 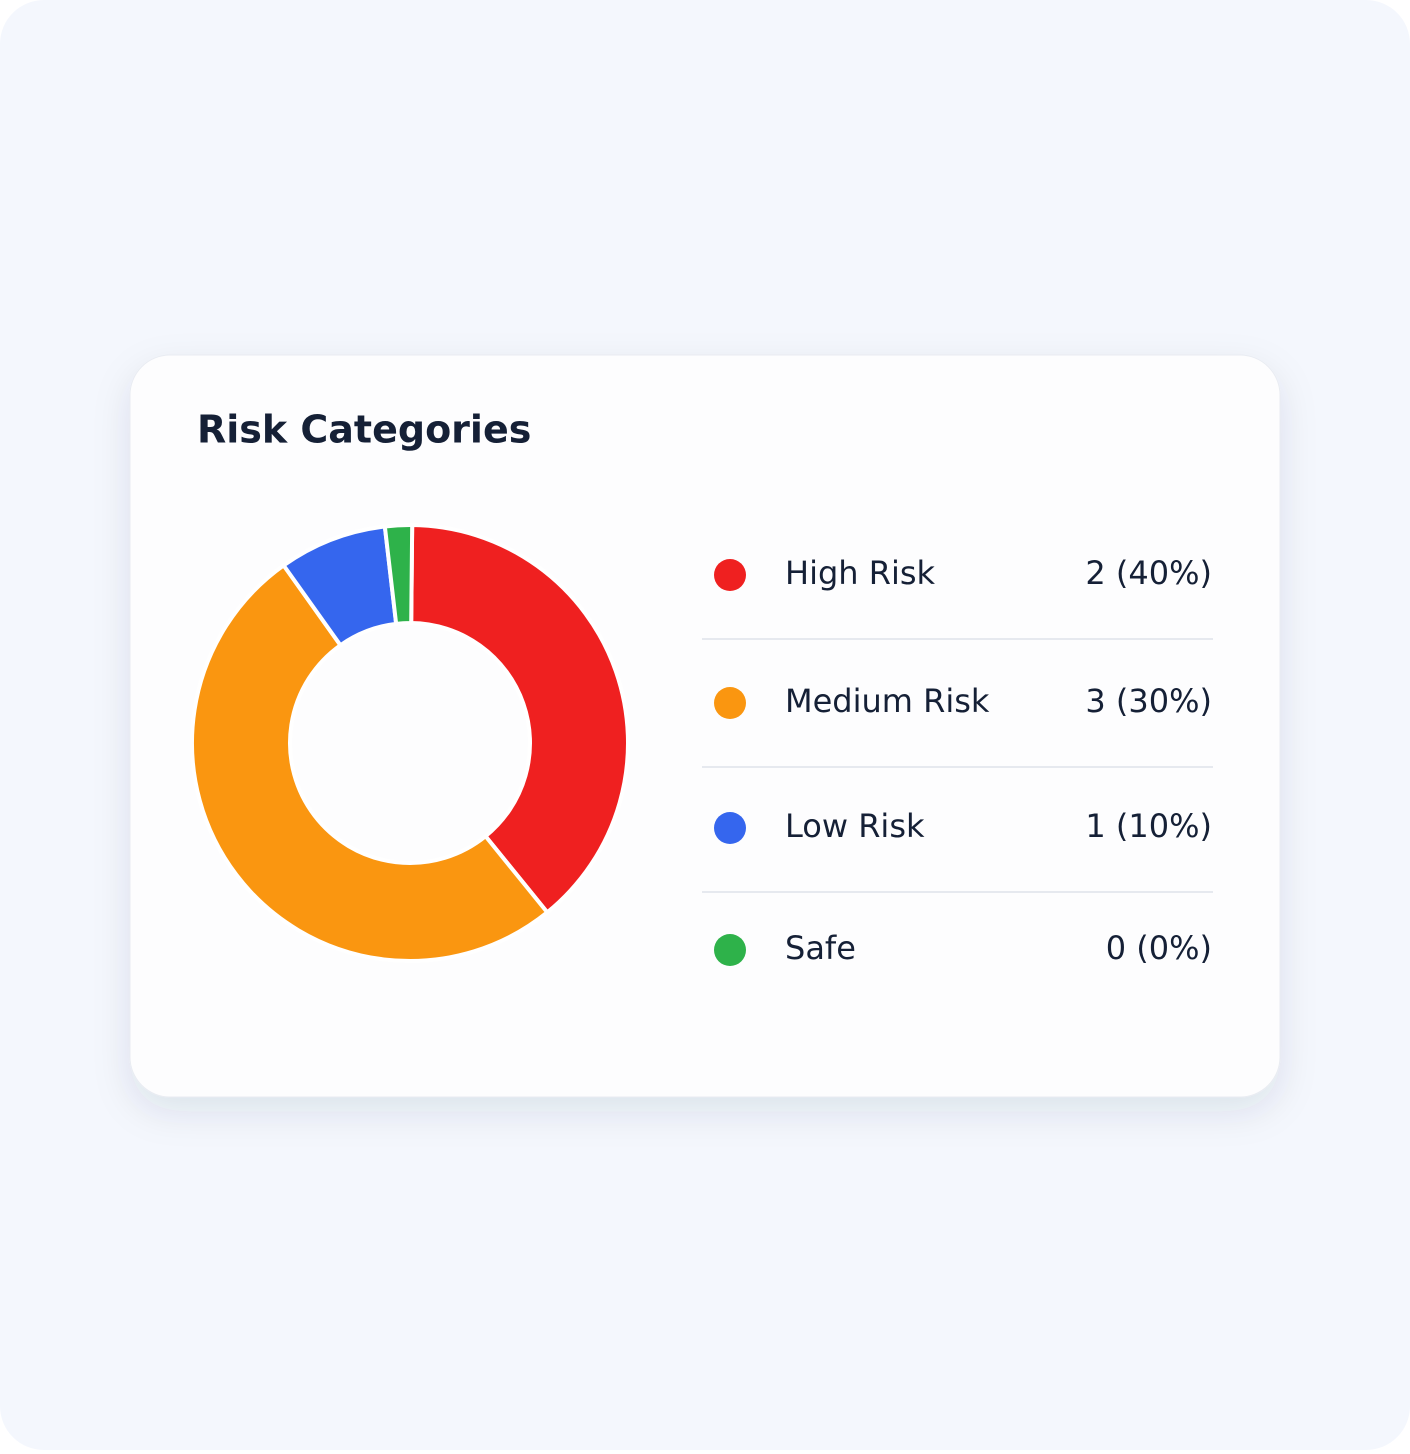 What do you see at coordinates (855, 826) in the screenshot?
I see `legend-label: Low Risk` at bounding box center [855, 826].